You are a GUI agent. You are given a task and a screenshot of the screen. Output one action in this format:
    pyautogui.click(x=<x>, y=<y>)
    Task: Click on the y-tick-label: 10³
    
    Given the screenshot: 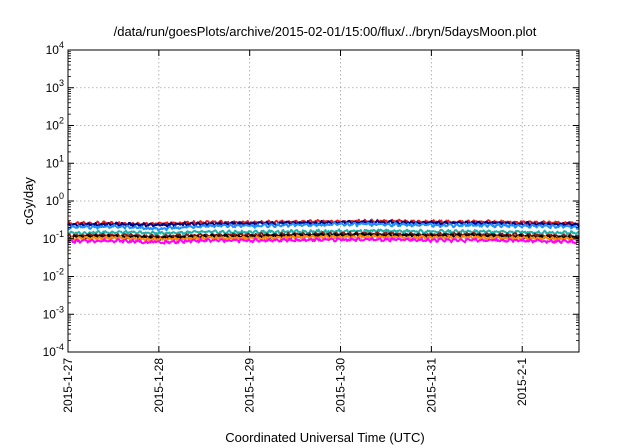 What is the action you would take?
    pyautogui.click(x=55, y=86)
    